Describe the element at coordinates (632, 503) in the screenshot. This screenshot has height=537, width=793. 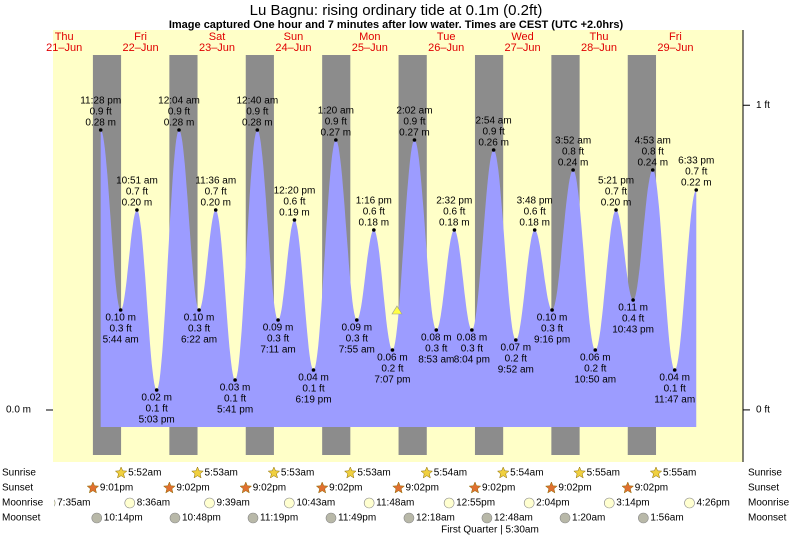
I see `event-time: 3:14pm` at that location.